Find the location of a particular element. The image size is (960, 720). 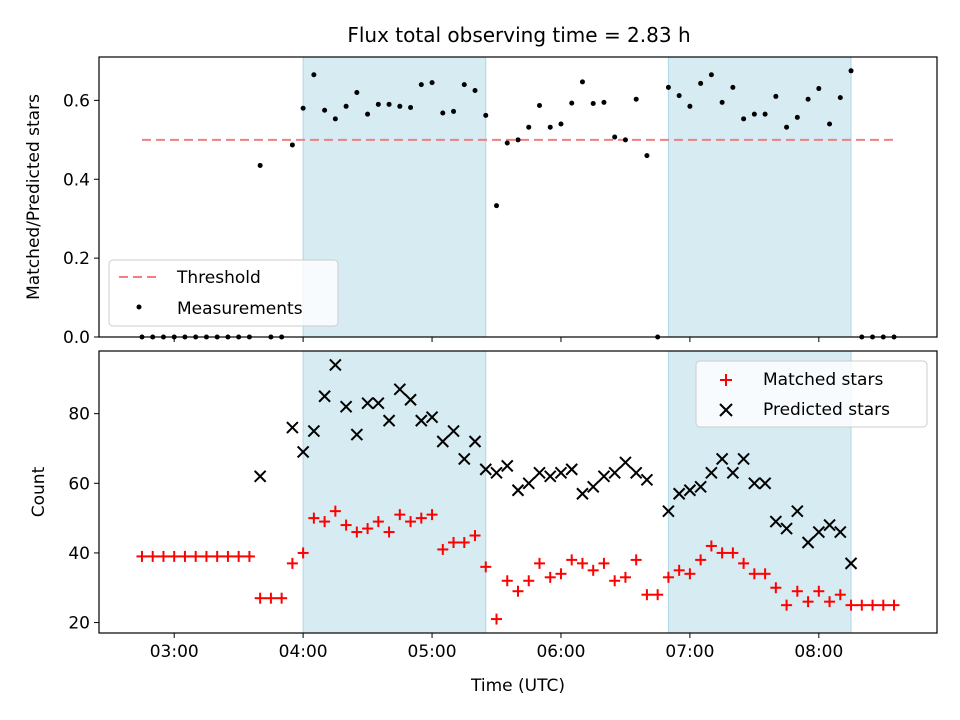

bottom-x-tick-label: 08:00 is located at coordinates (818, 652).